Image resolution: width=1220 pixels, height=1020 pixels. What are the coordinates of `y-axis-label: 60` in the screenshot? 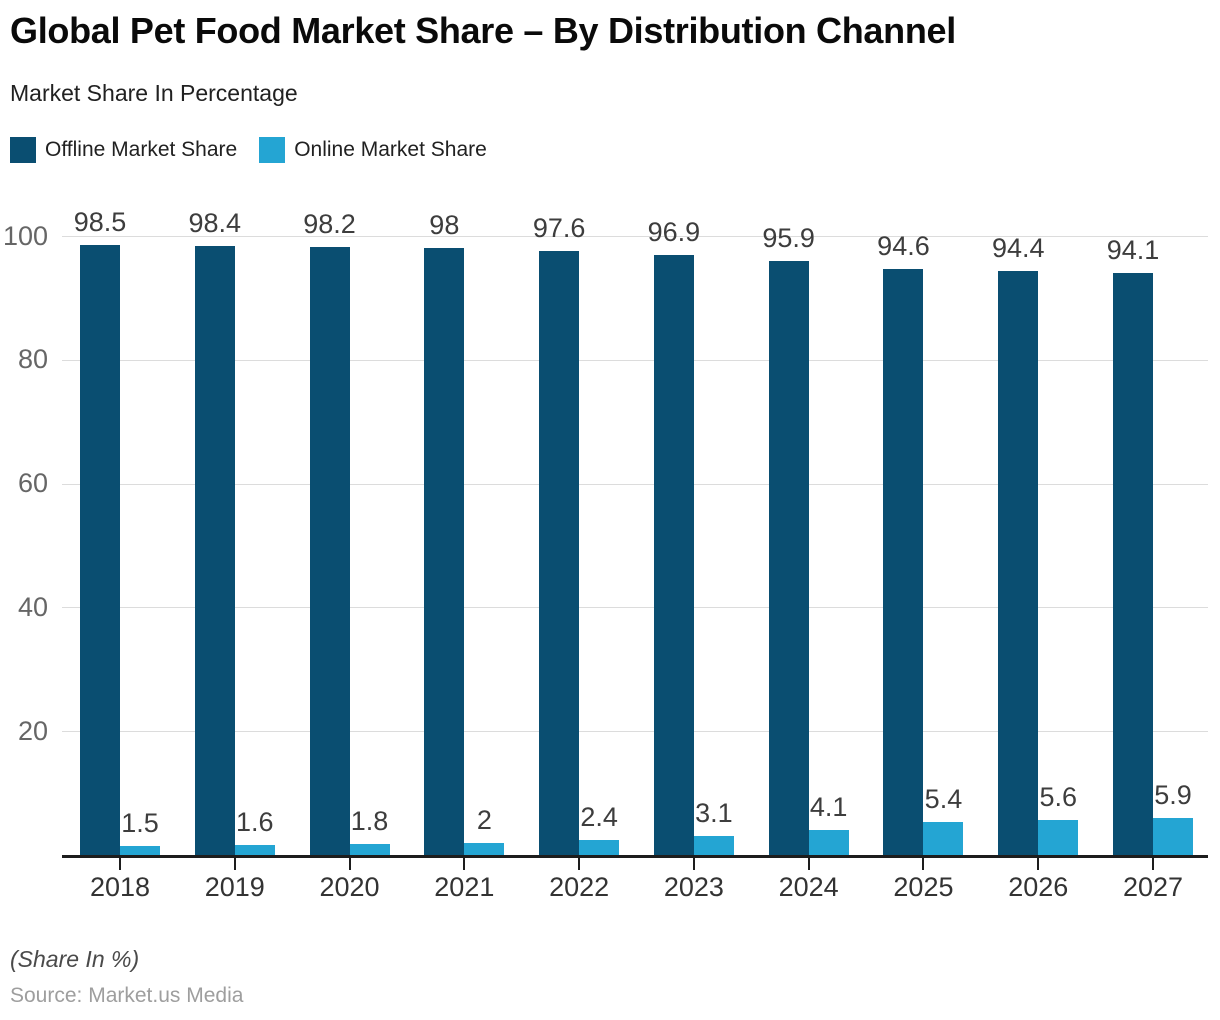 It's located at (32, 483).